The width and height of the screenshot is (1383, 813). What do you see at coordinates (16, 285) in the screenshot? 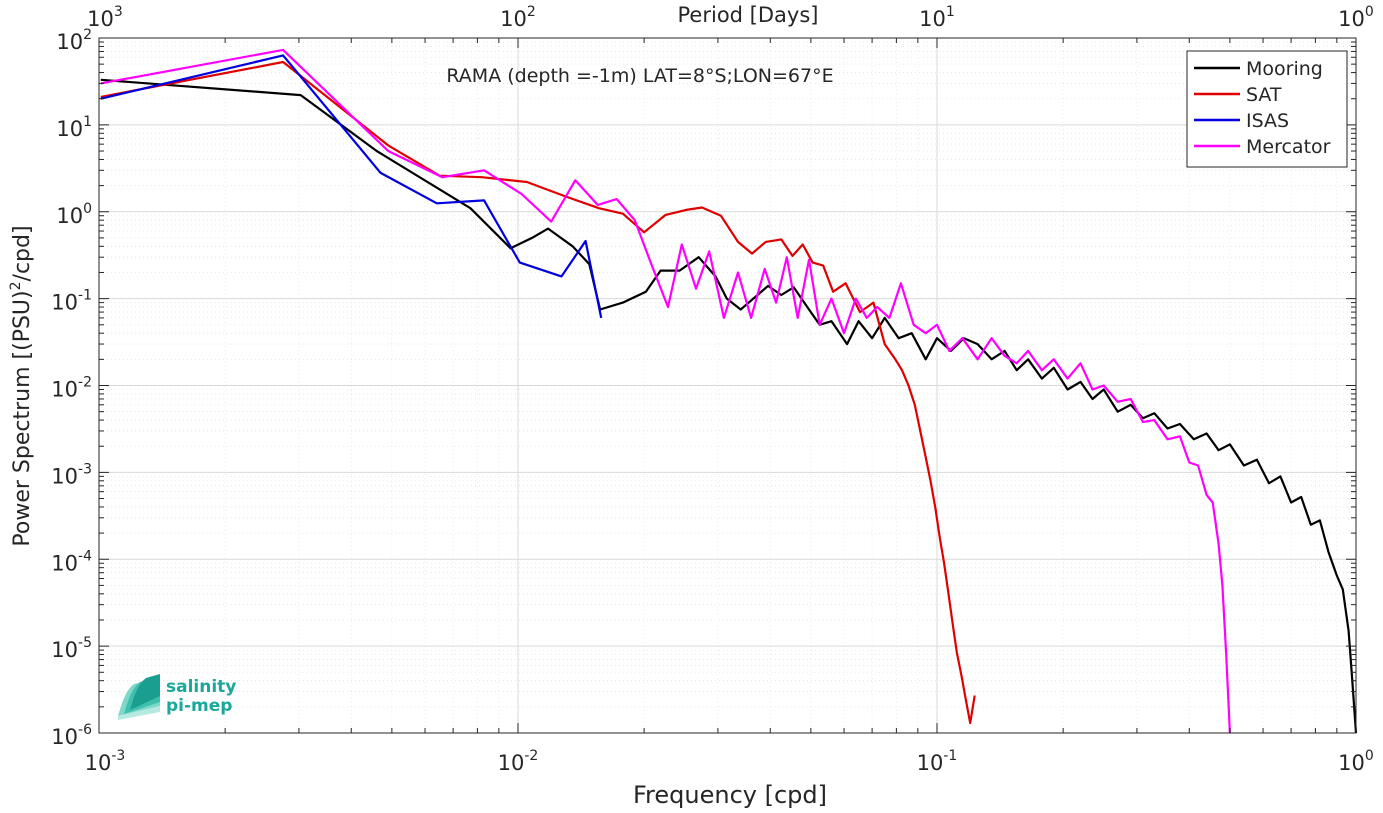
I see `y-axis-label-sup: 2` at bounding box center [16, 285].